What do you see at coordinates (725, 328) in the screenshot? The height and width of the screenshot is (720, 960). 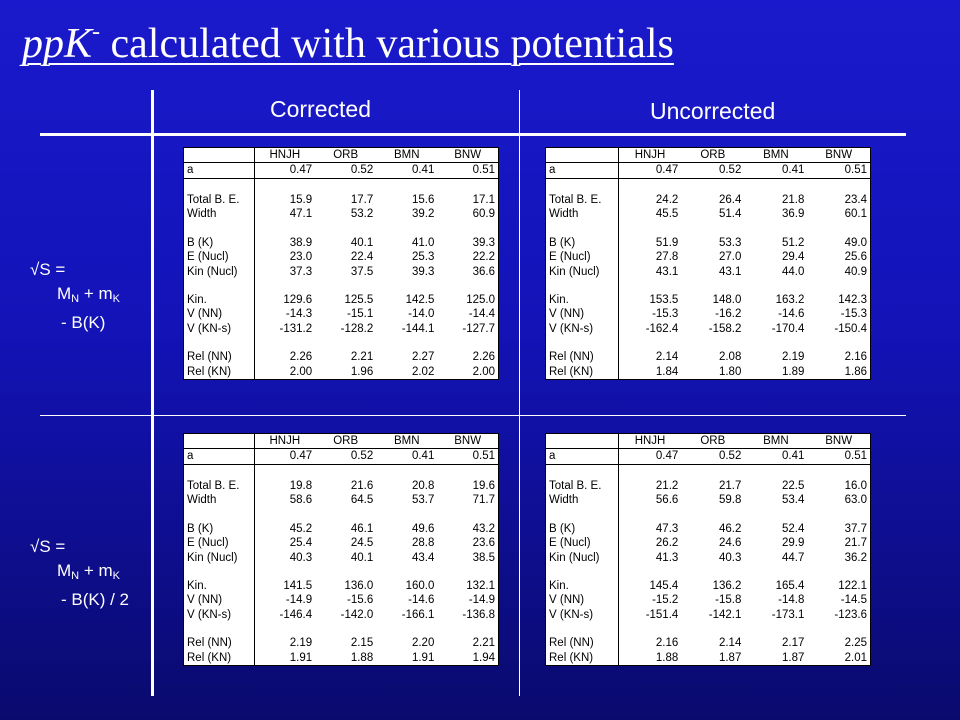 I see `value-cell: -158.2` at bounding box center [725, 328].